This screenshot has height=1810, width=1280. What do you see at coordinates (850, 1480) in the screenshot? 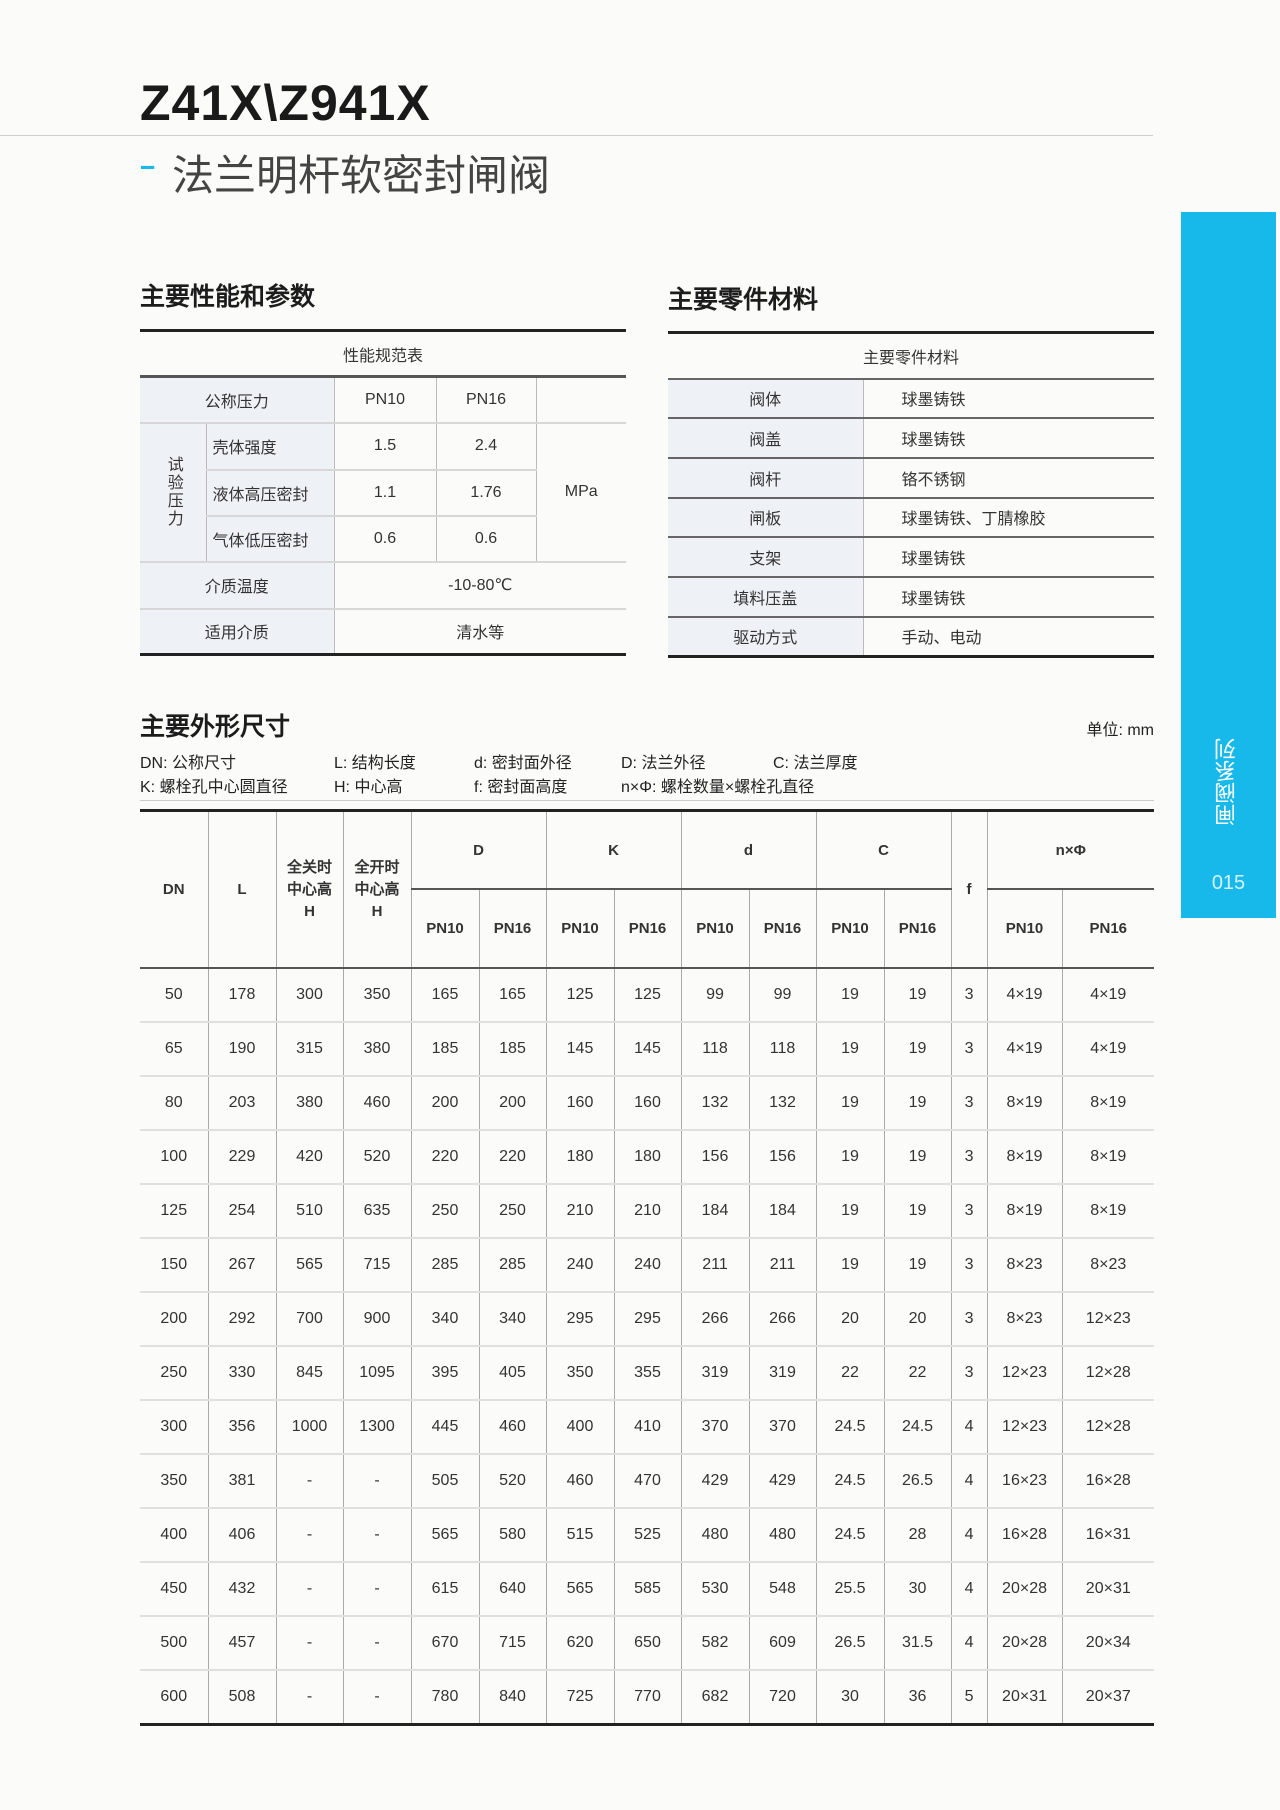
I see `cell-C-pn10: 24.5` at bounding box center [850, 1480].